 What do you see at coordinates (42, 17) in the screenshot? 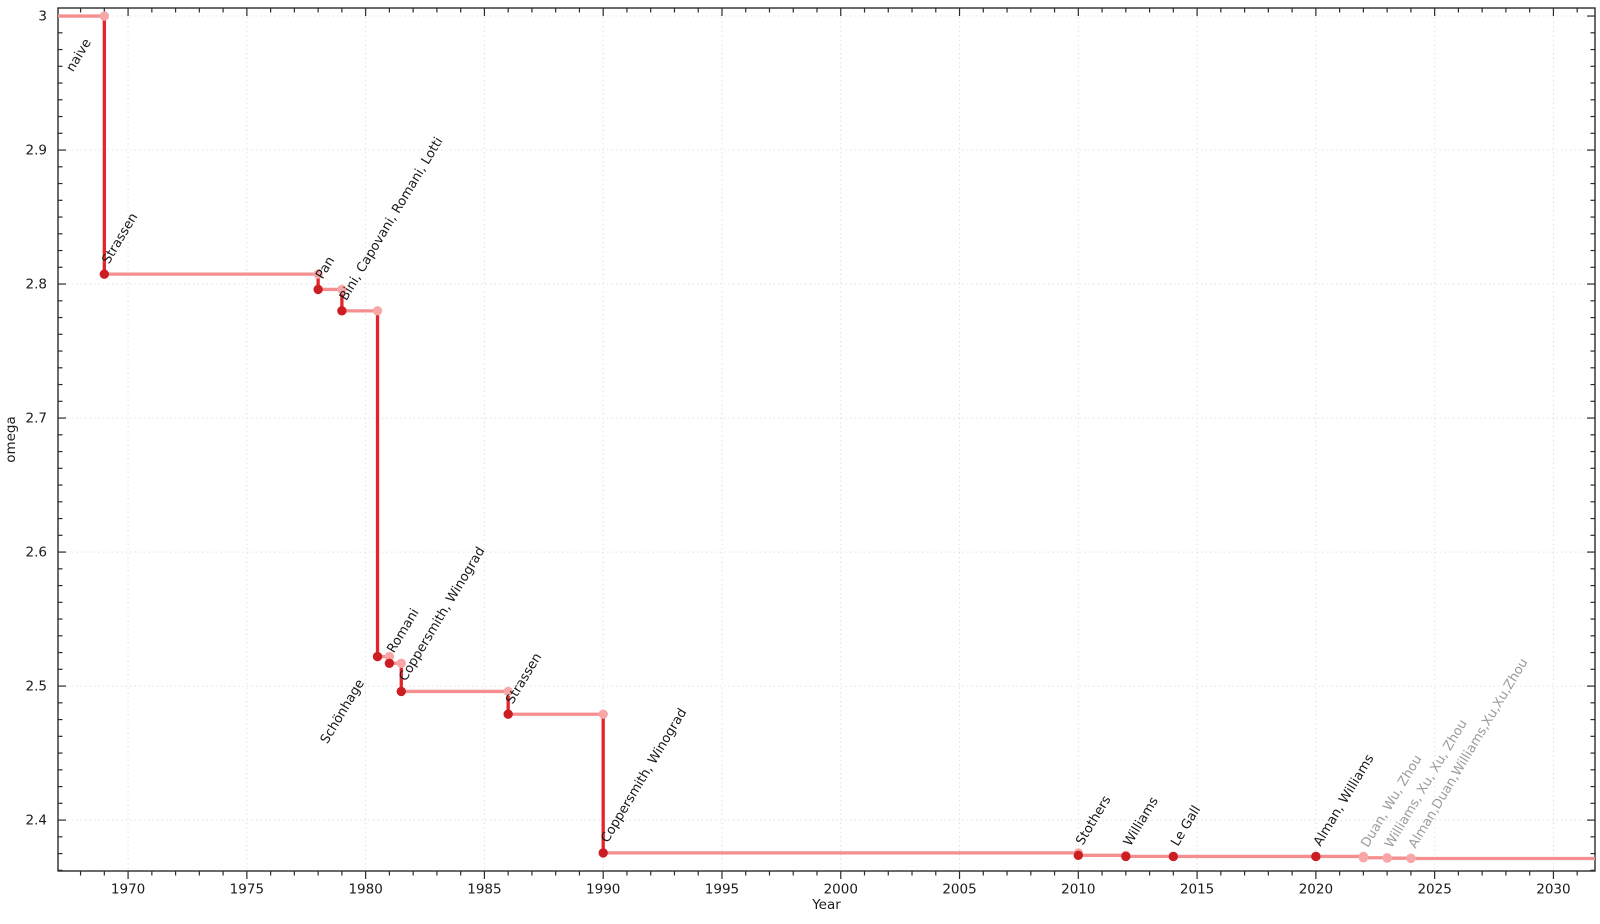
I see `y-tick-label: 3` at bounding box center [42, 17].